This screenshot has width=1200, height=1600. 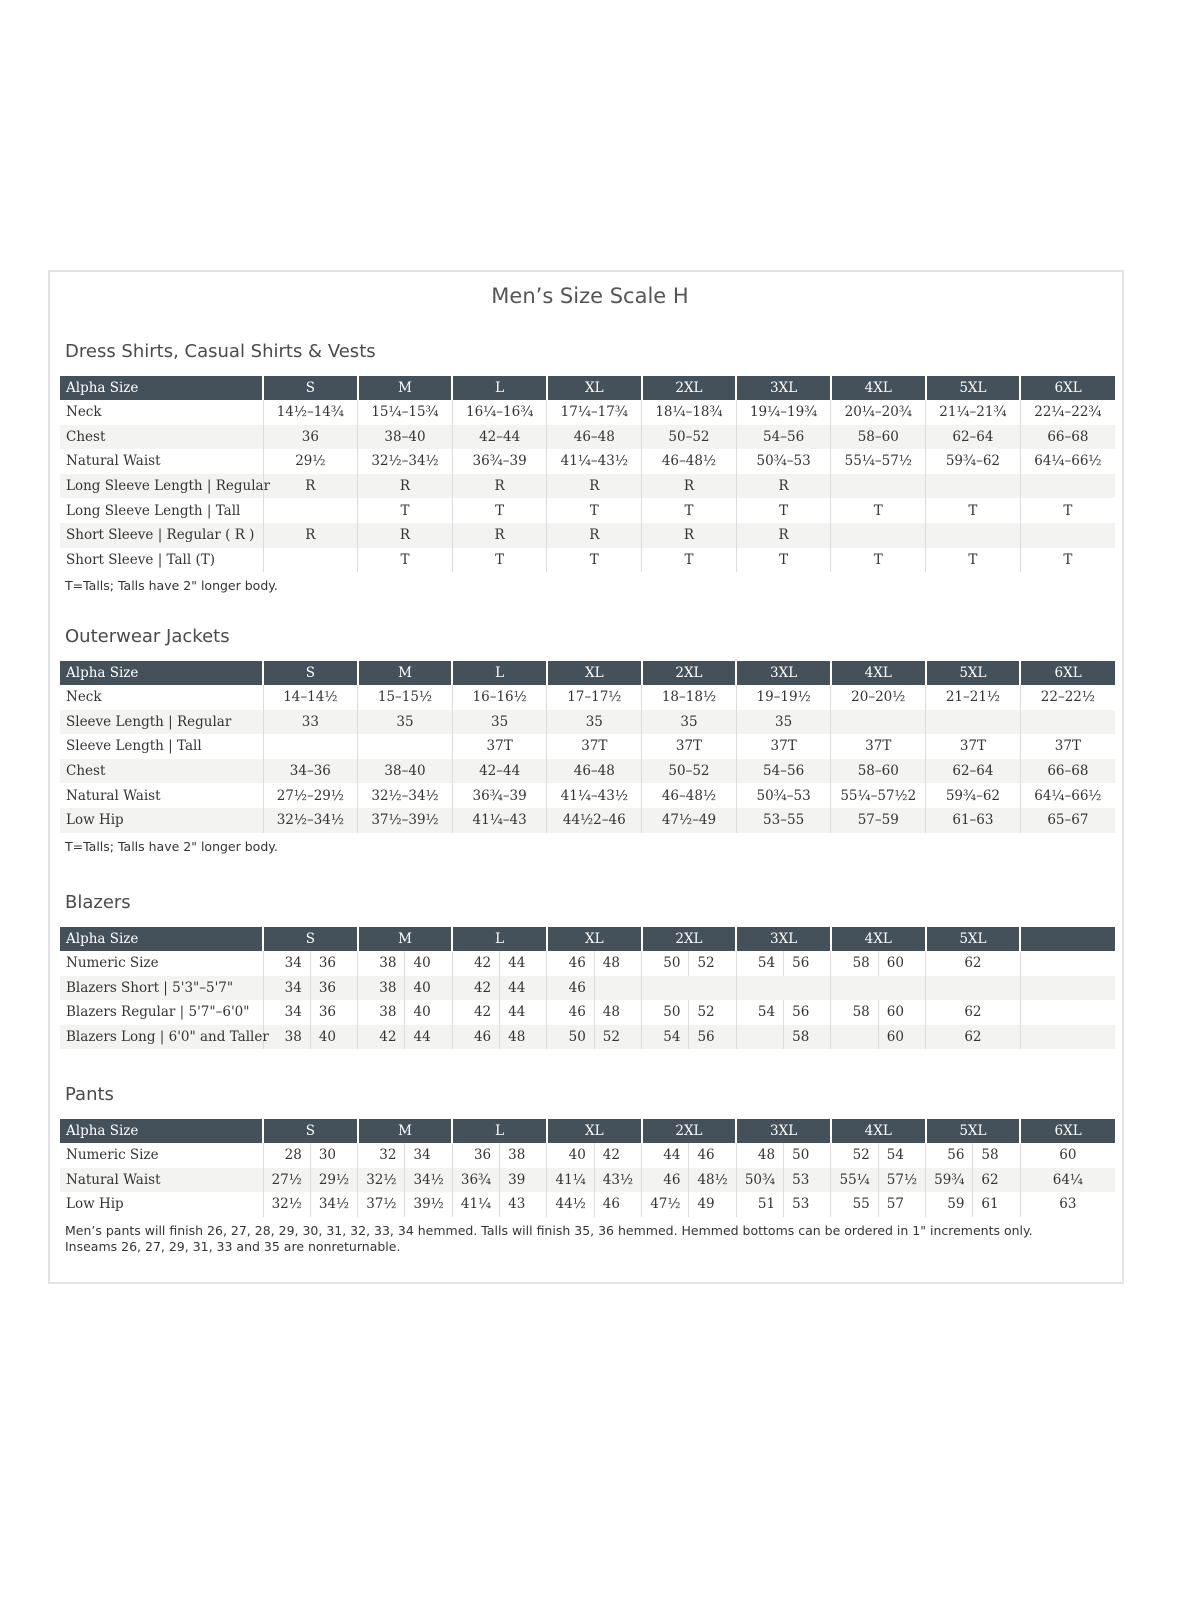 What do you see at coordinates (594, 461) in the screenshot?
I see `table-cell: 41¼–43½` at bounding box center [594, 461].